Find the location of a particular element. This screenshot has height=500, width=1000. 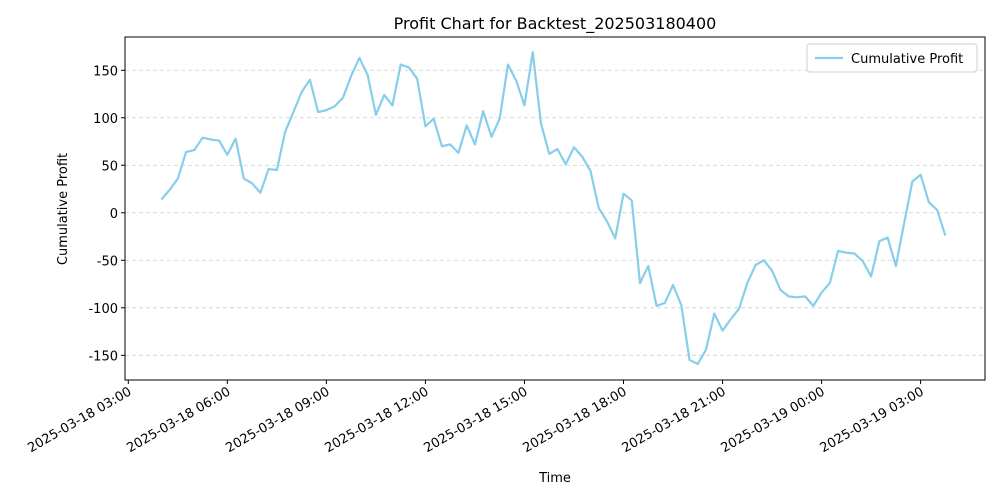

y-tick-label: -100 is located at coordinates (103, 309).